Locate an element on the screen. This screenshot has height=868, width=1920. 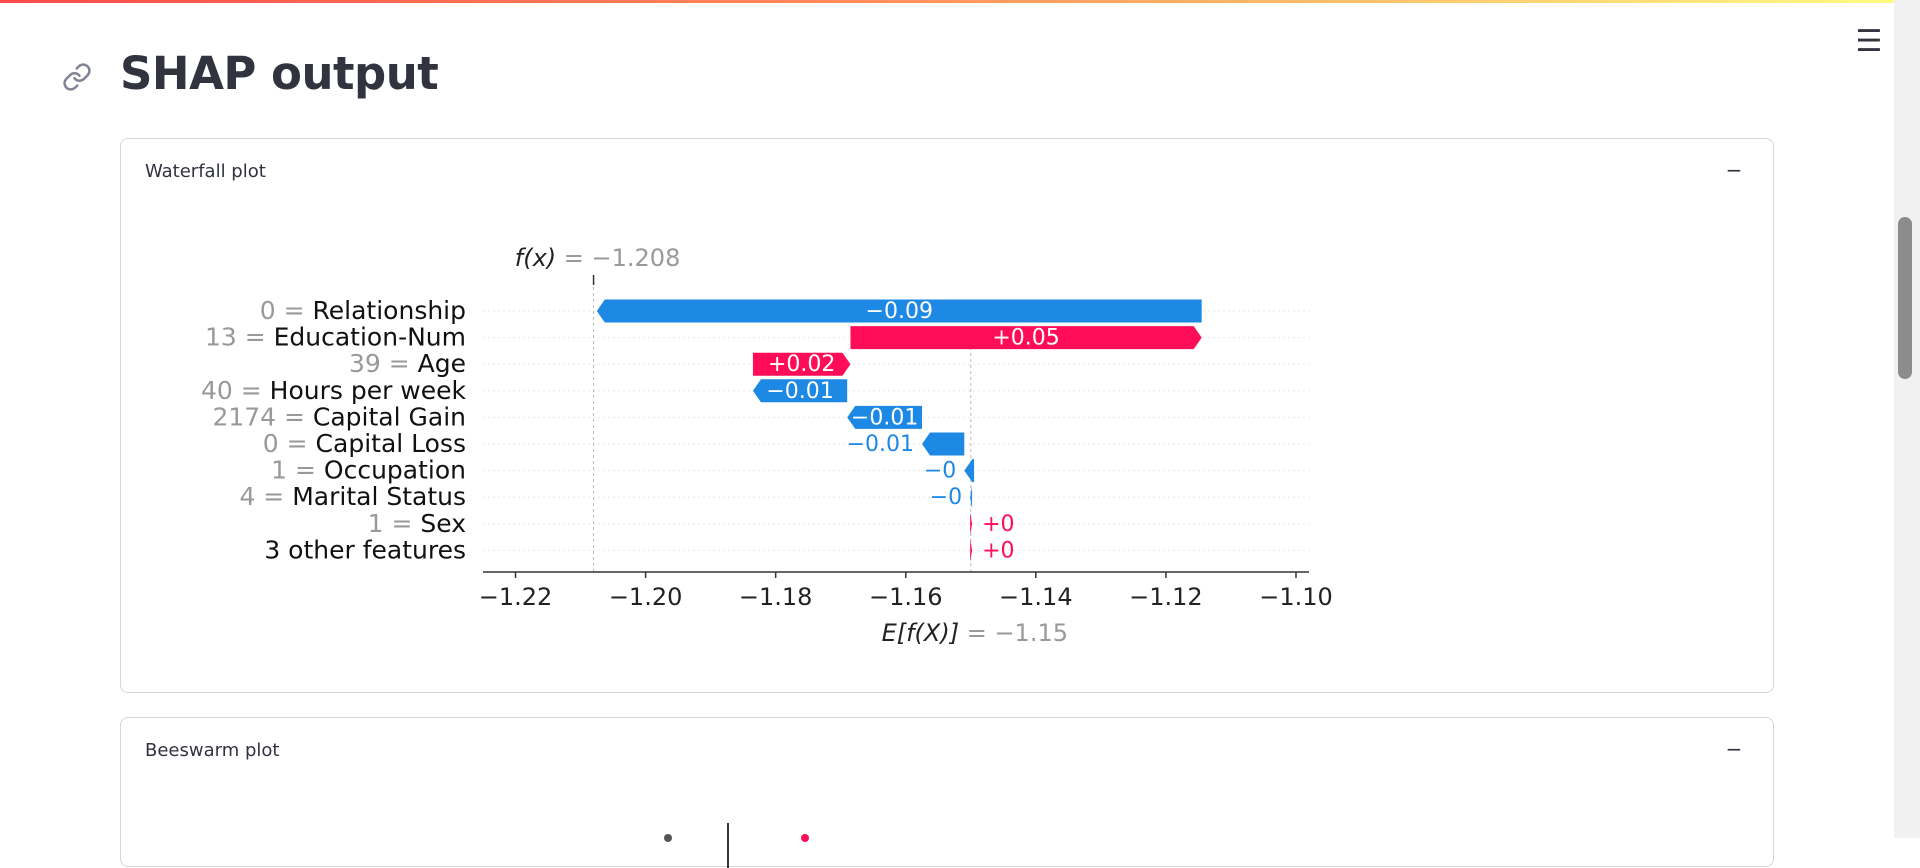
bar-value-label: −0.09 is located at coordinates (899, 311).